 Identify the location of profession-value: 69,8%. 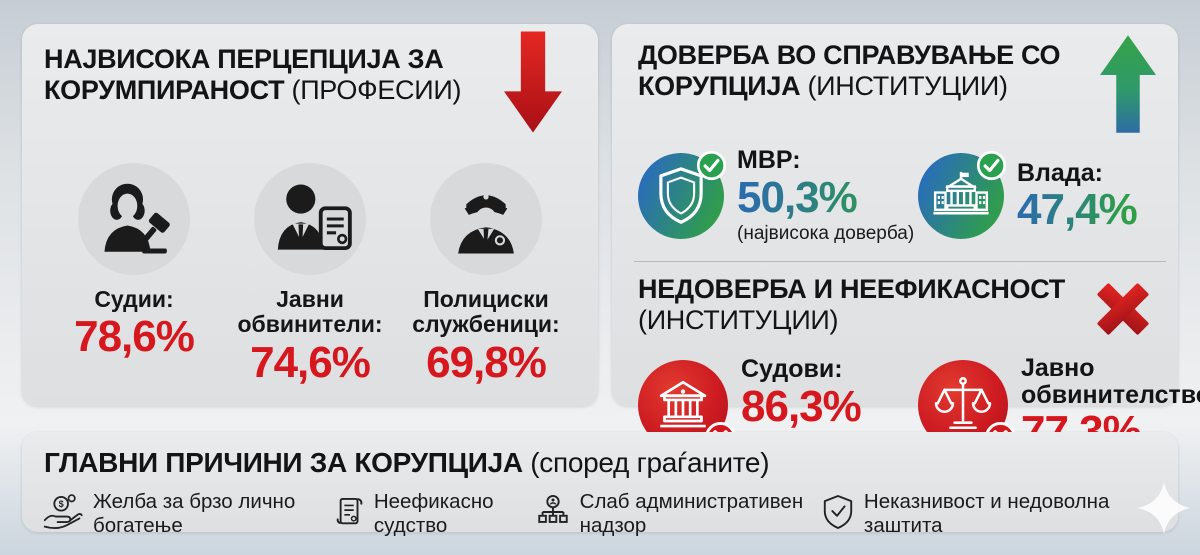
(486, 362).